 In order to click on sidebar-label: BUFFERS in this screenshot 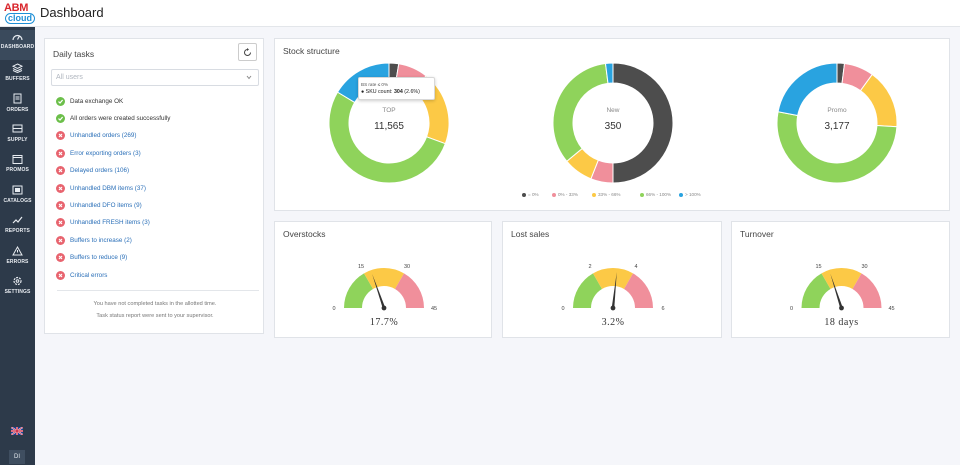, I will do `click(17, 79)`.